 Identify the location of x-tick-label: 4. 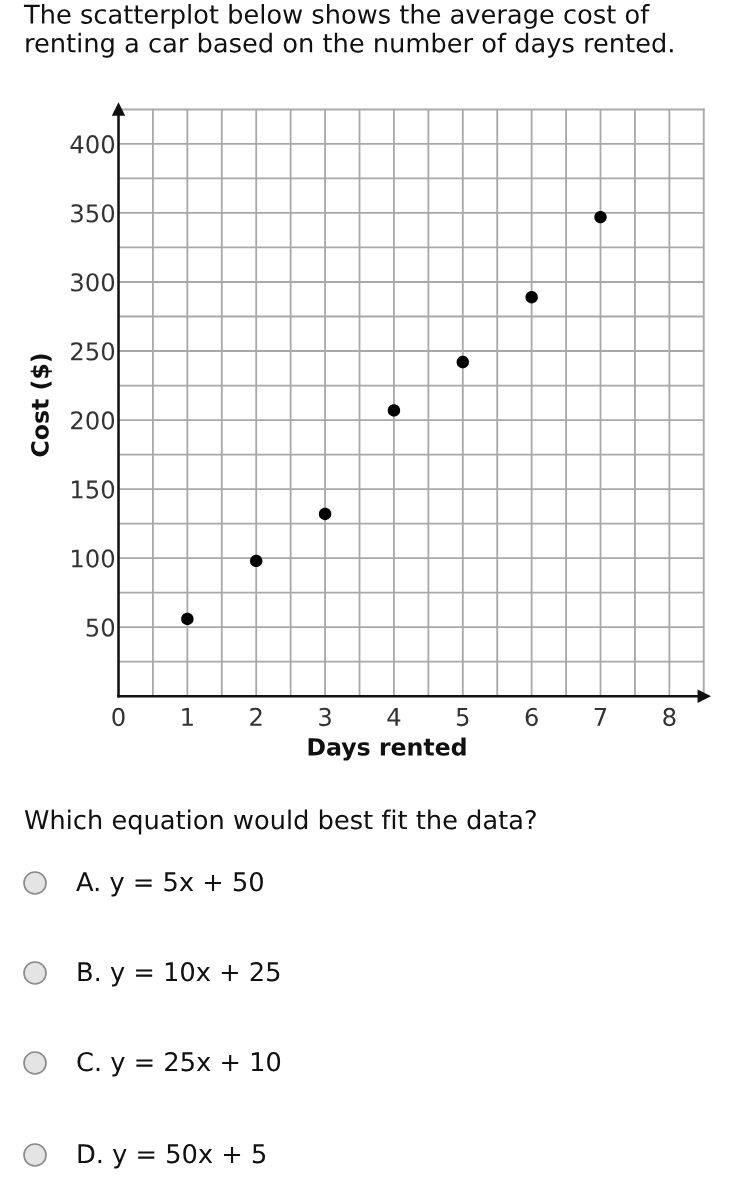
(394, 717).